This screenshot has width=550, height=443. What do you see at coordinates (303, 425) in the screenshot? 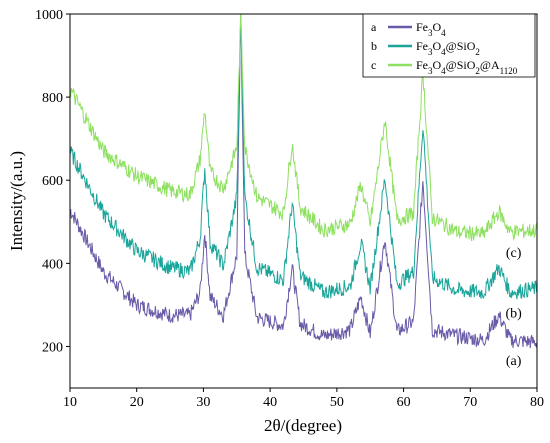
I see `x-axis-title: 2θ/(degree)` at bounding box center [303, 425].